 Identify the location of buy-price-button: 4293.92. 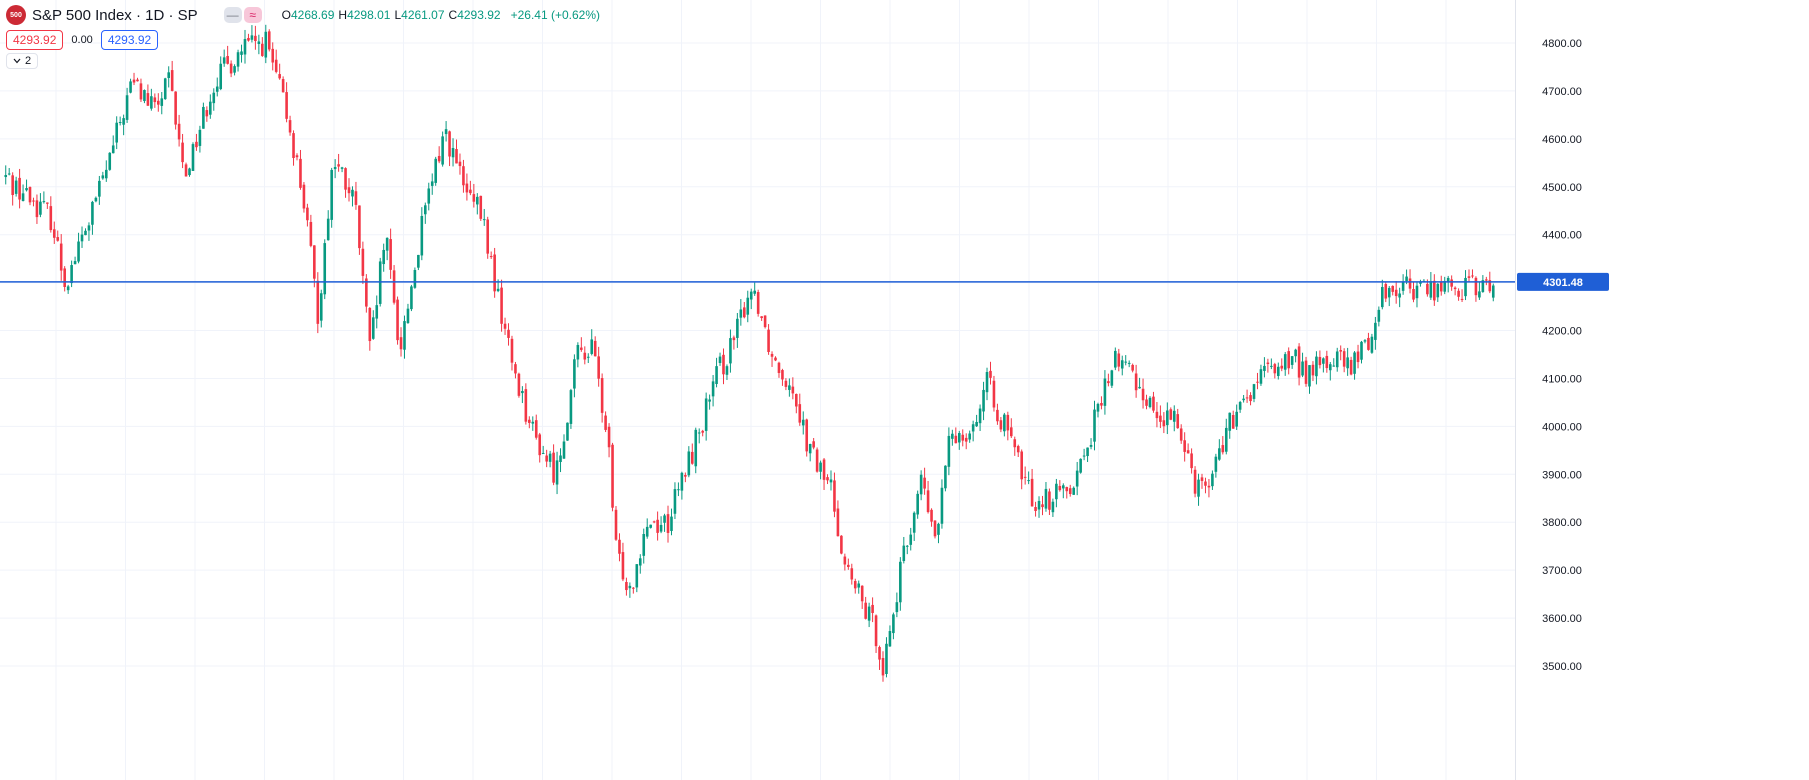
(129, 40).